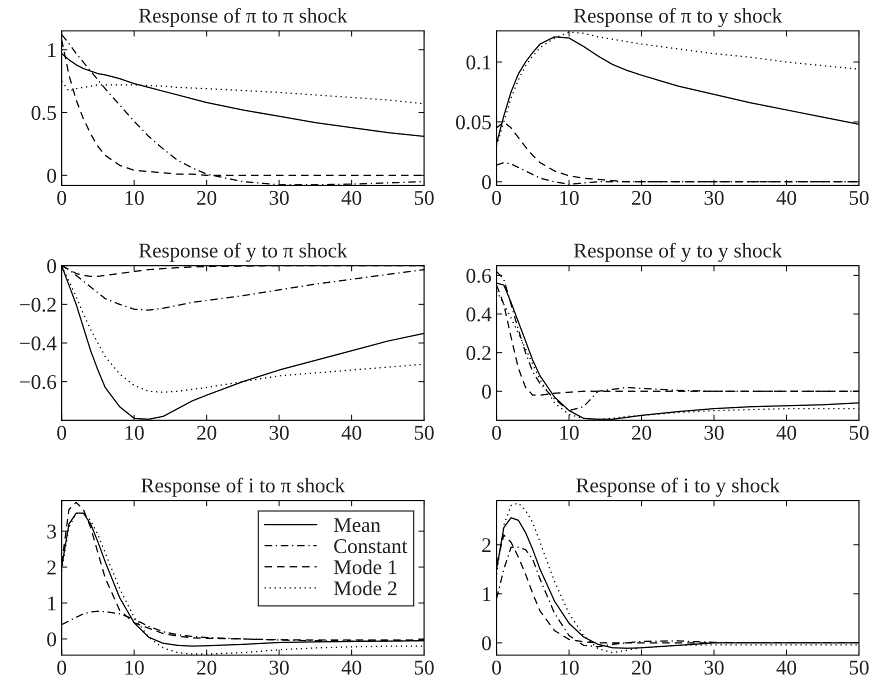 This screenshot has height=686, width=881. Describe the element at coordinates (365, 588) in the screenshot. I see `legend-label: Mode 2` at that location.